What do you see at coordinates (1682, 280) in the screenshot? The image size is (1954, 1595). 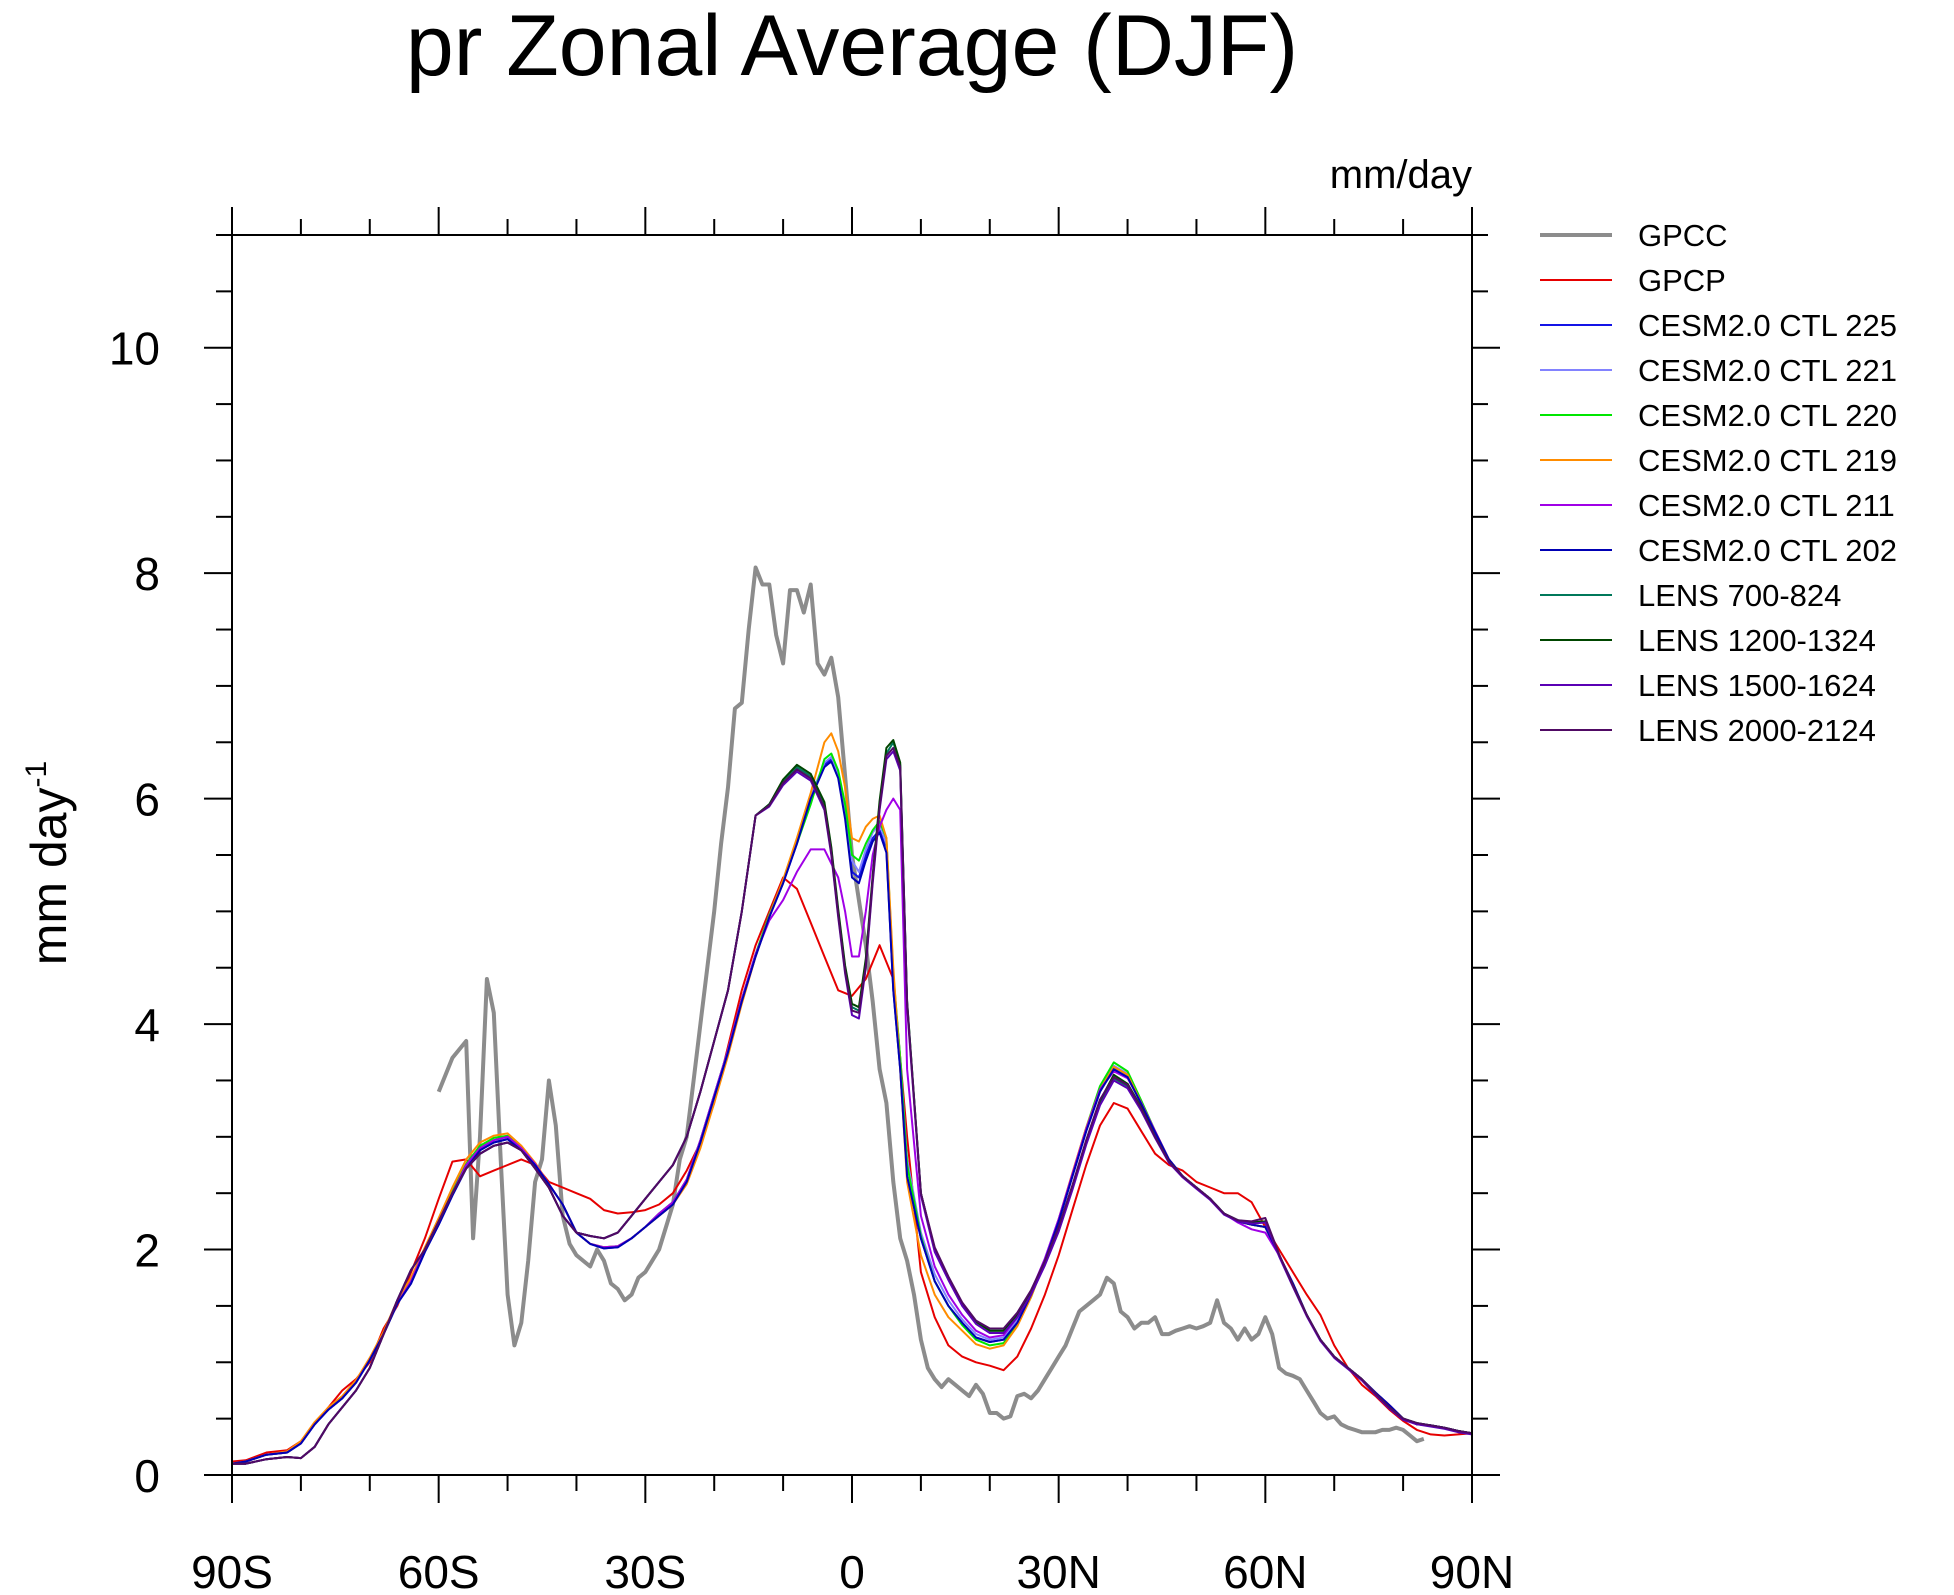 I see `legend-label: GPCP` at bounding box center [1682, 280].